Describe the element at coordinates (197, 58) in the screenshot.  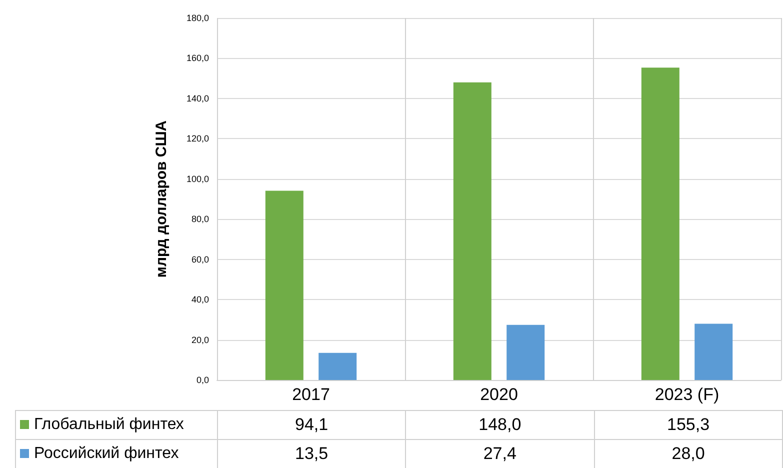
I see `y-tick-label: 160,0` at that location.